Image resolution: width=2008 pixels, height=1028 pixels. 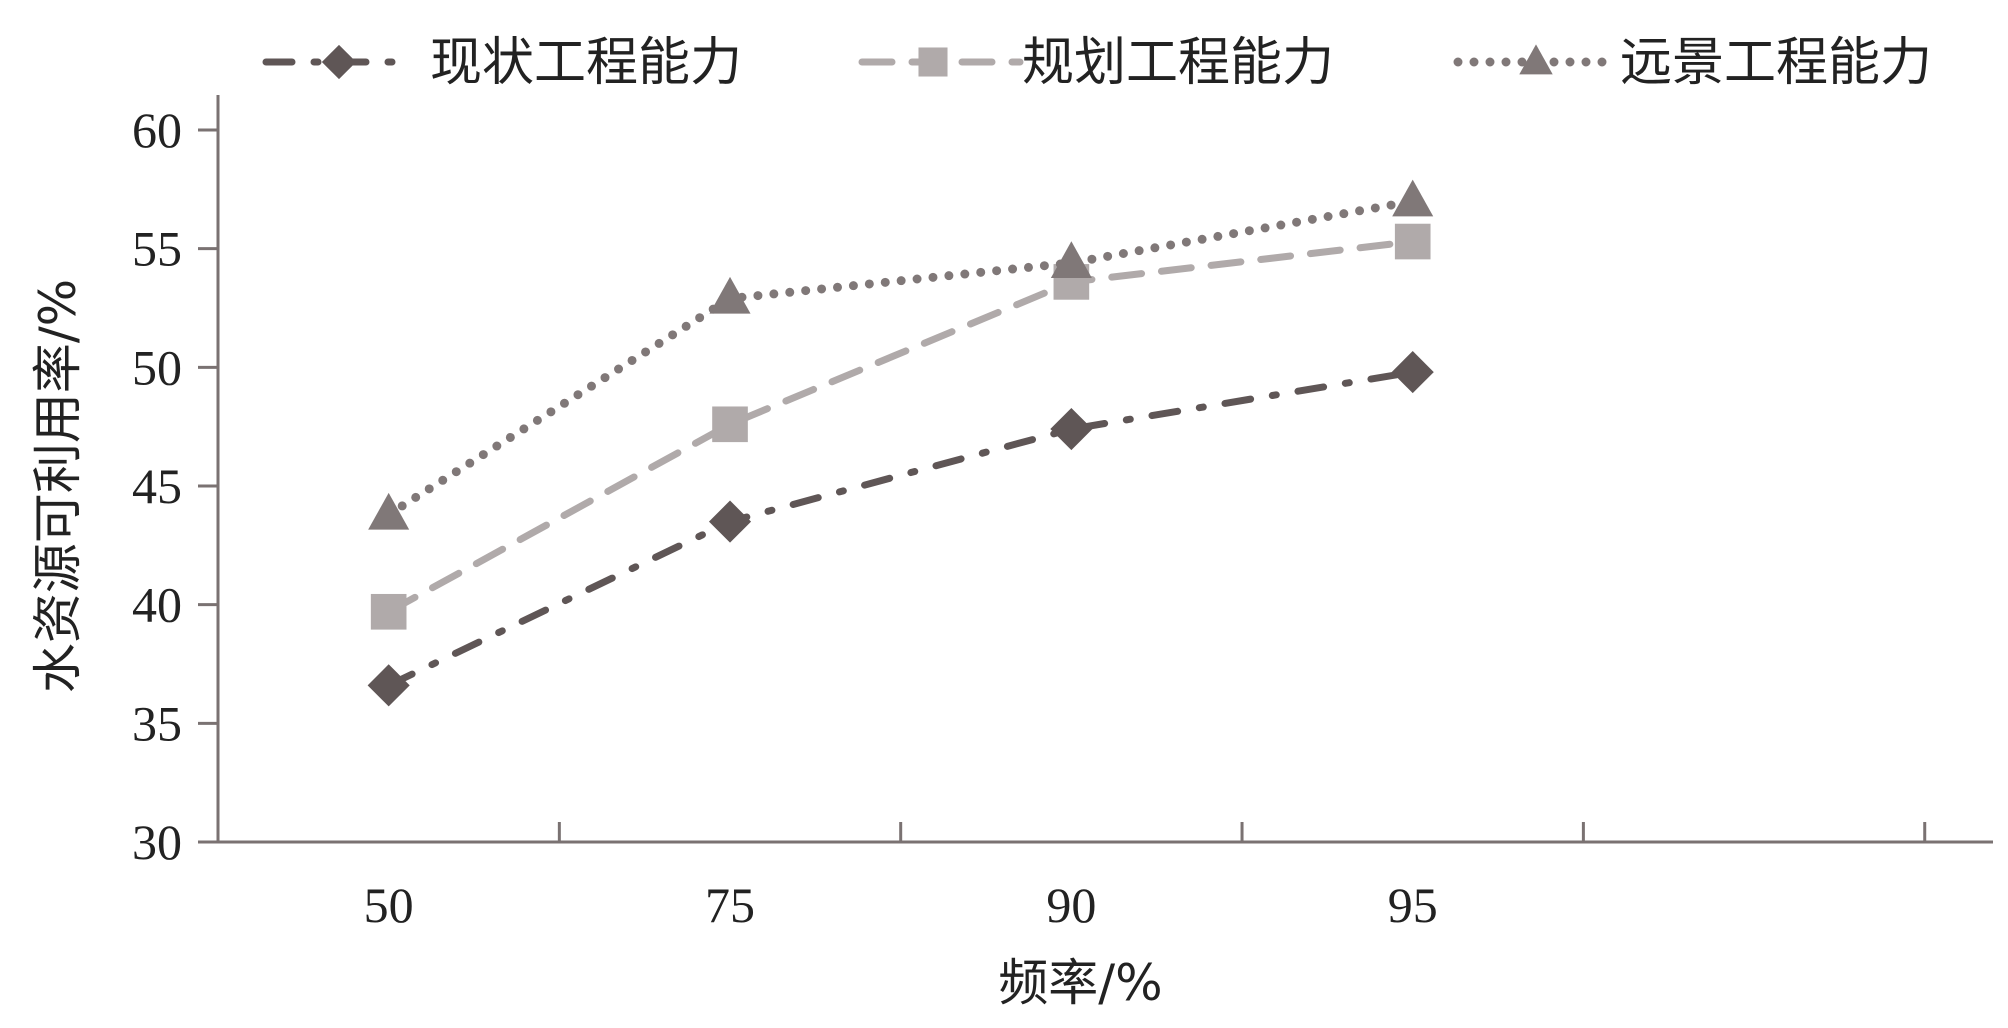 I want to click on x-tick-label: 95, so click(x=1413, y=905).